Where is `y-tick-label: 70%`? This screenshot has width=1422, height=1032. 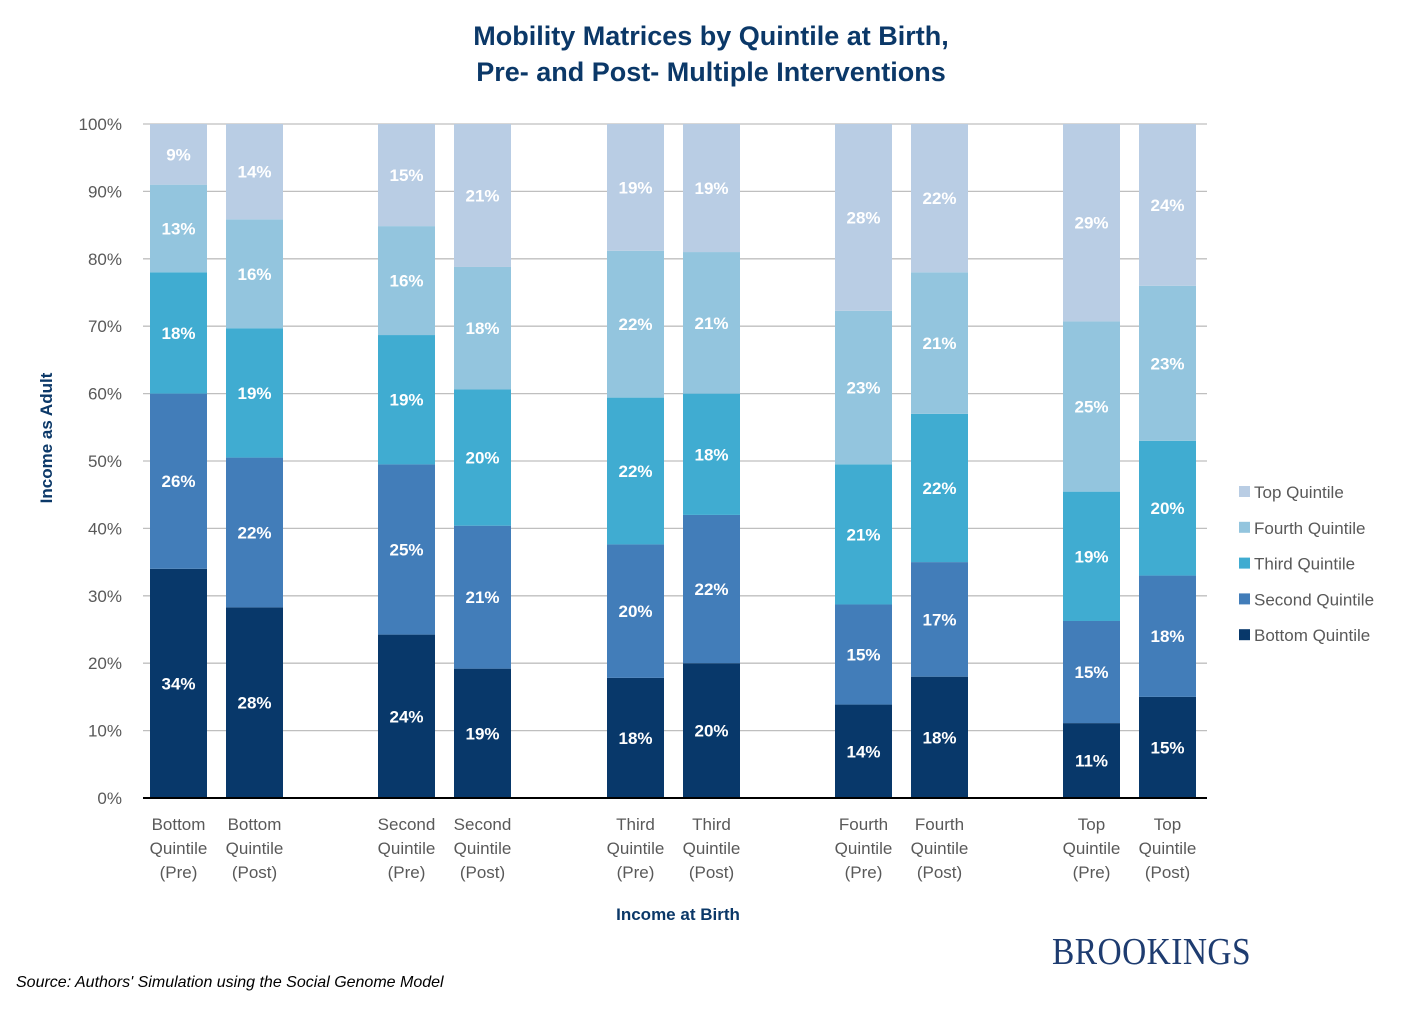 y-tick-label: 70% is located at coordinates (105, 326).